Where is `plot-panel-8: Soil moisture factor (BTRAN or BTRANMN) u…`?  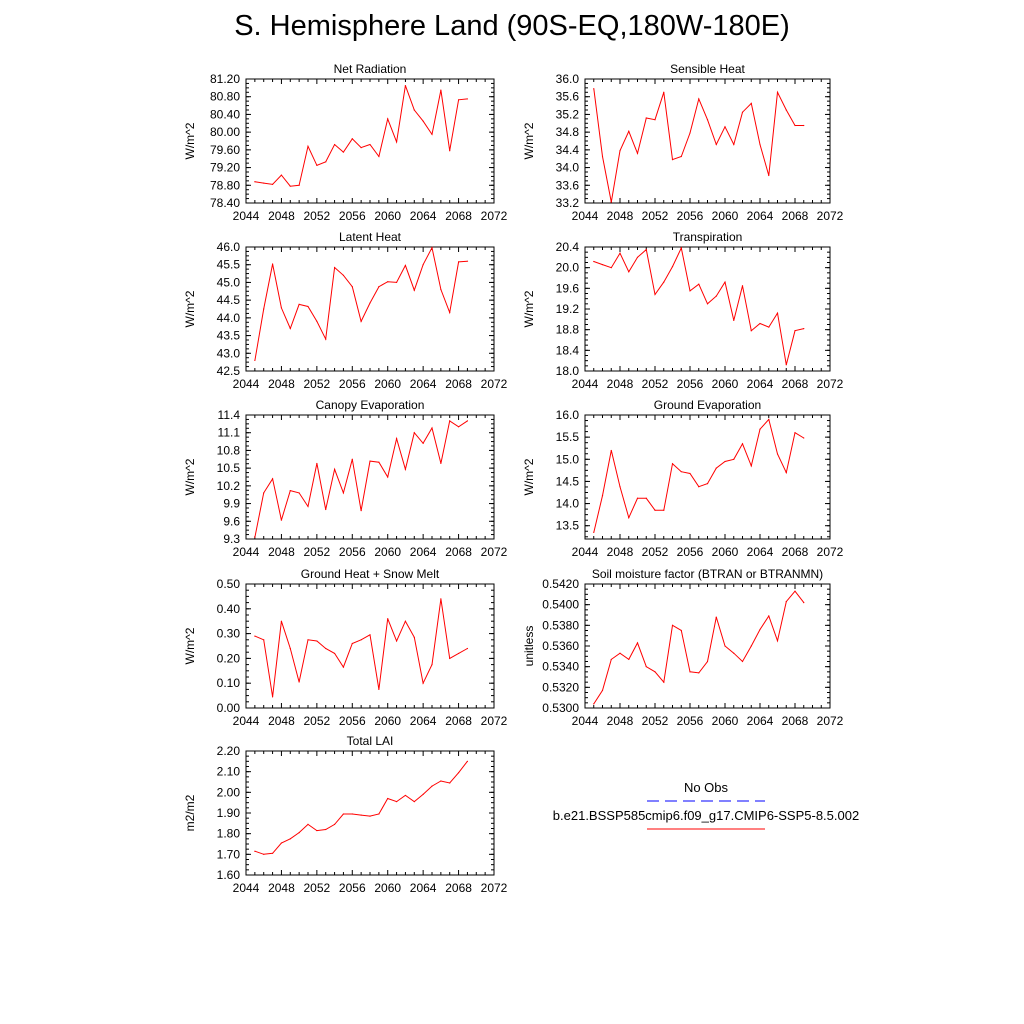 plot-panel-8: Soil moisture factor (BTRAN or BTRANMN) u… is located at coordinates (683, 647).